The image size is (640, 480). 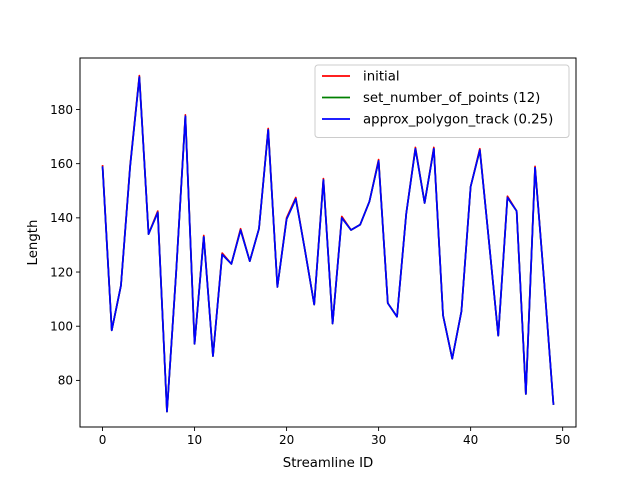 What do you see at coordinates (381, 77) in the screenshot?
I see `legend-label-1: initial` at bounding box center [381, 77].